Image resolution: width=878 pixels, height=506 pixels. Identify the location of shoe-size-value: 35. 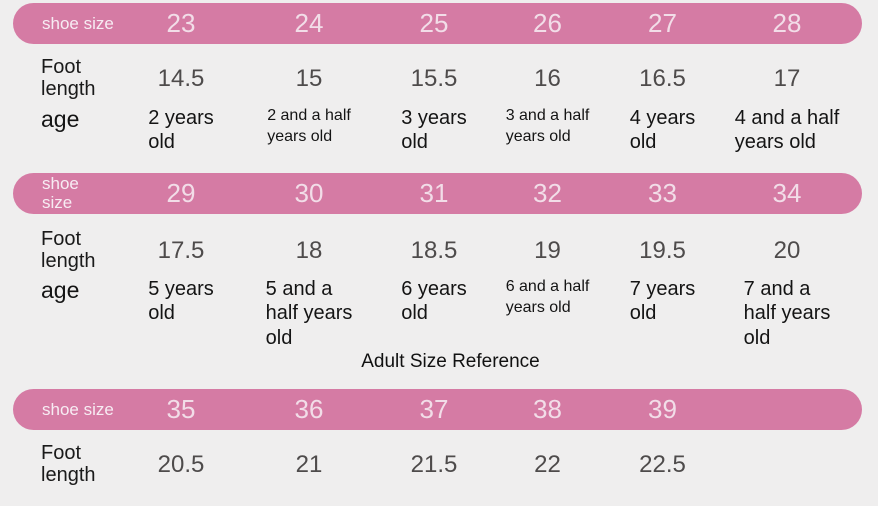
(181, 408).